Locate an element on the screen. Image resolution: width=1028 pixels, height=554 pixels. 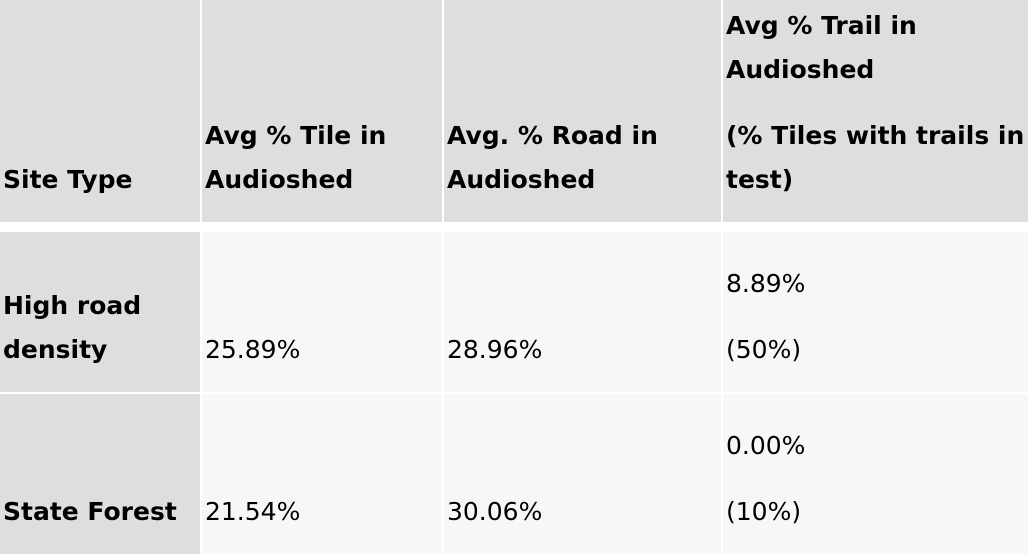
header-avg-trail-line2: Audioshed is located at coordinates (800, 69).